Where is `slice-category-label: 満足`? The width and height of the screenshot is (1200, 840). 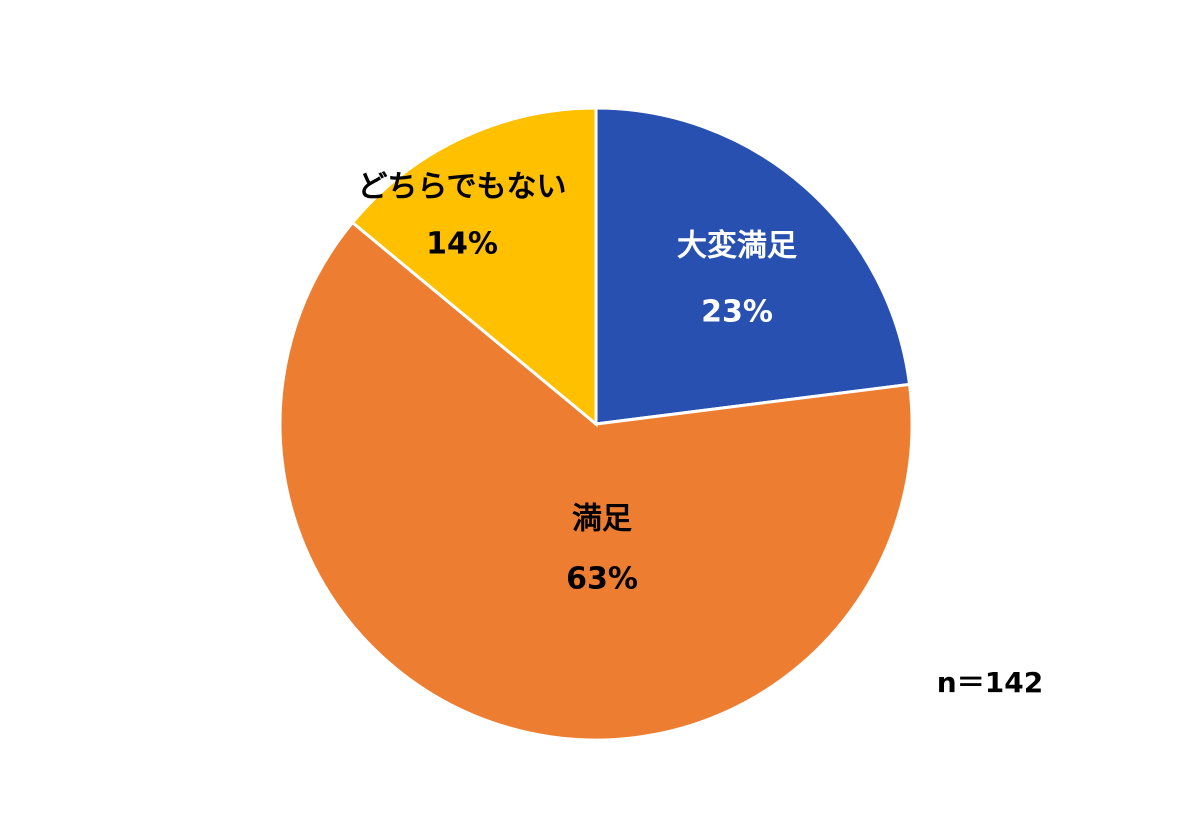
slice-category-label: 満足 is located at coordinates (602, 519).